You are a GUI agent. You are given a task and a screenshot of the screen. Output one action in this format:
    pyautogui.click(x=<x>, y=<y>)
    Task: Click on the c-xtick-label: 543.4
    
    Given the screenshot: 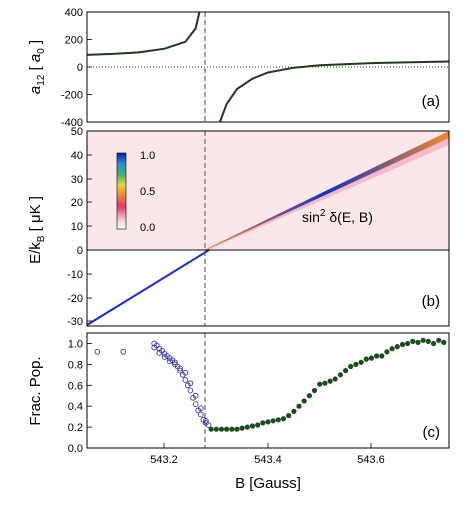 What is the action you would take?
    pyautogui.click(x=268, y=460)
    